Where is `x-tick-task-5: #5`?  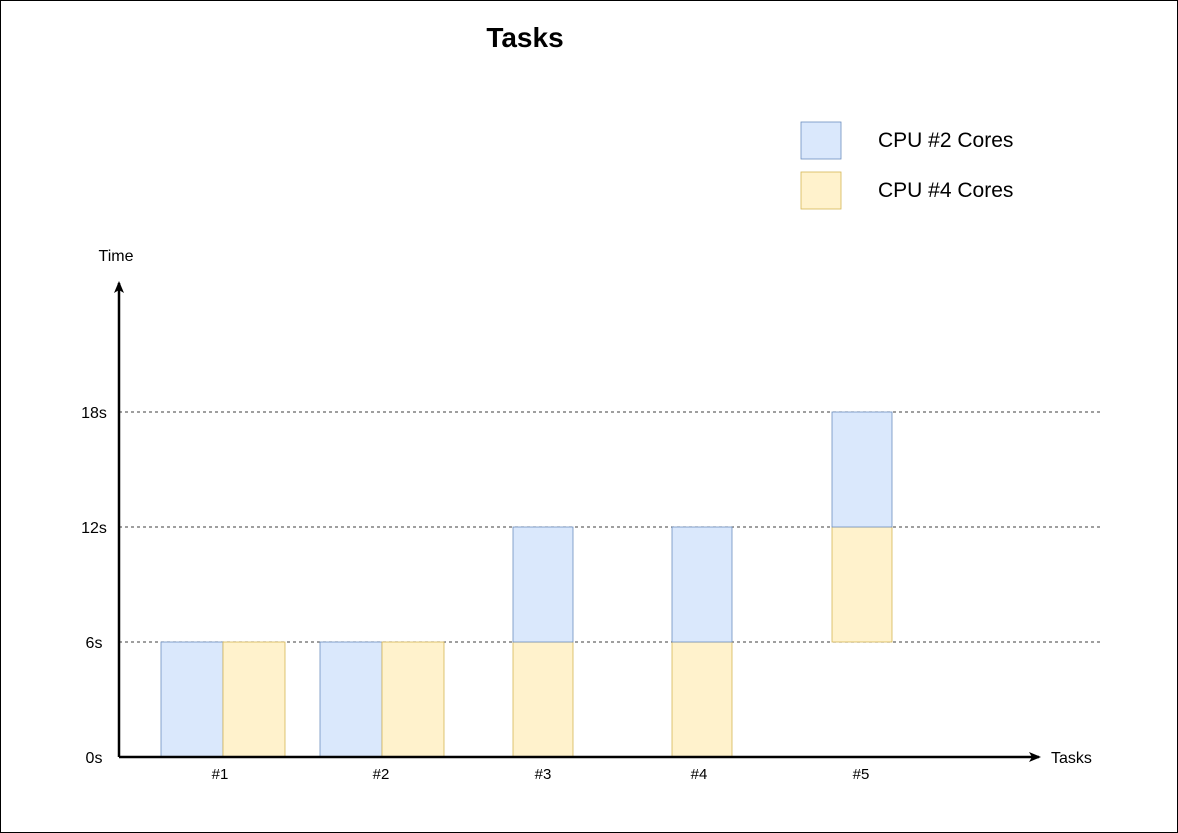
x-tick-task-5: #5 is located at coordinates (861, 774).